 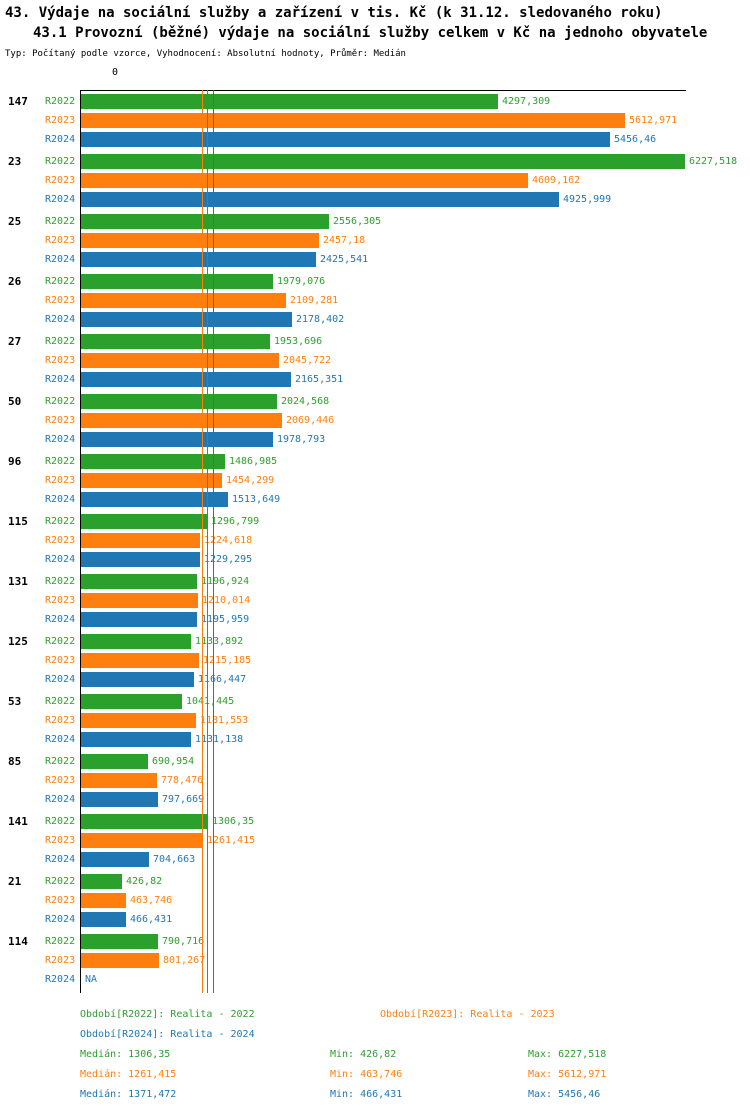 I want to click on bar-value-label: 1296,799, so click(x=235, y=521).